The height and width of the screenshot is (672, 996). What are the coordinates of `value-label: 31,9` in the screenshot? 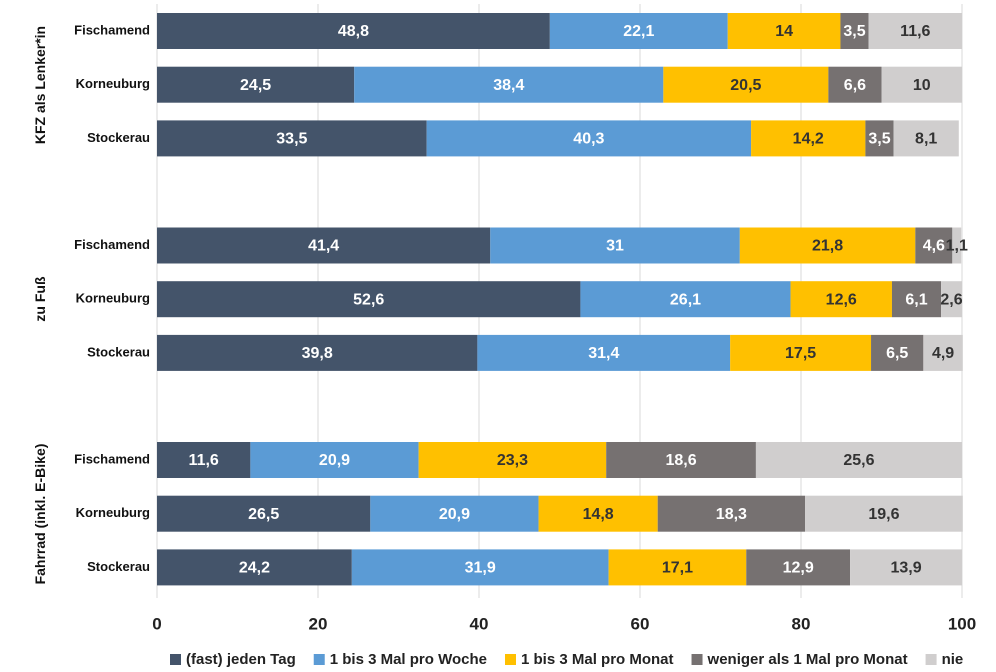 It's located at (480, 568).